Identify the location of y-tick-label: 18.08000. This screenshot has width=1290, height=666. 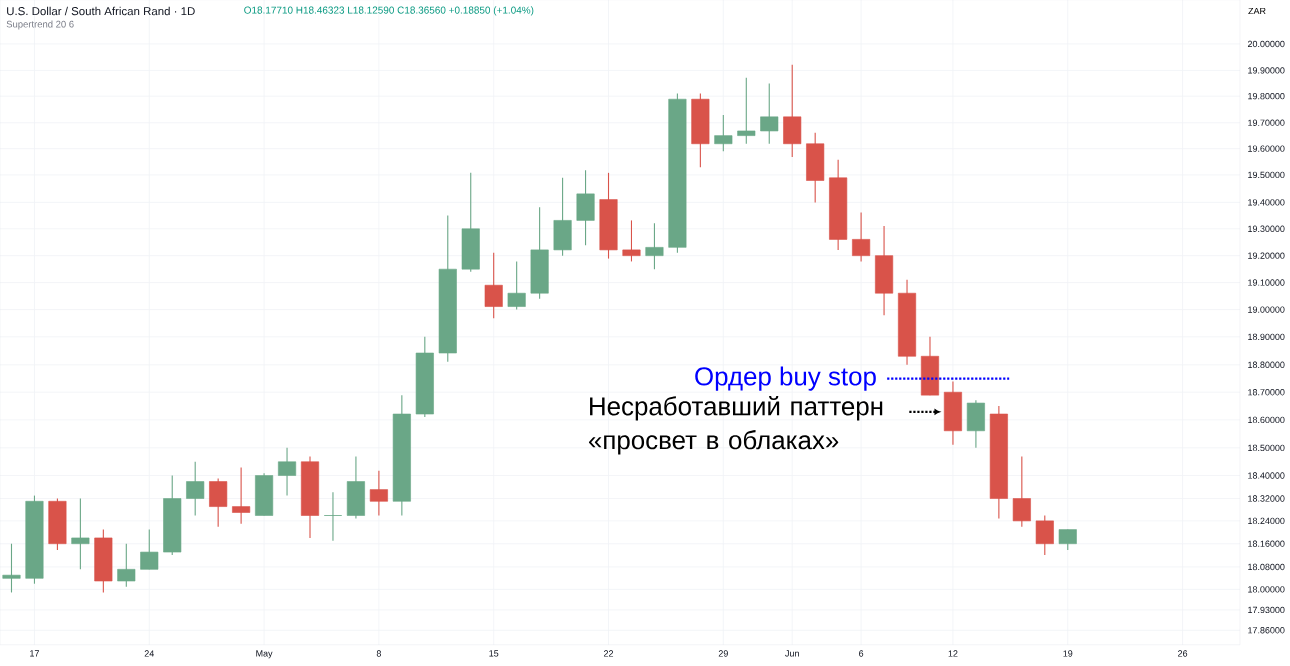
(1266, 567).